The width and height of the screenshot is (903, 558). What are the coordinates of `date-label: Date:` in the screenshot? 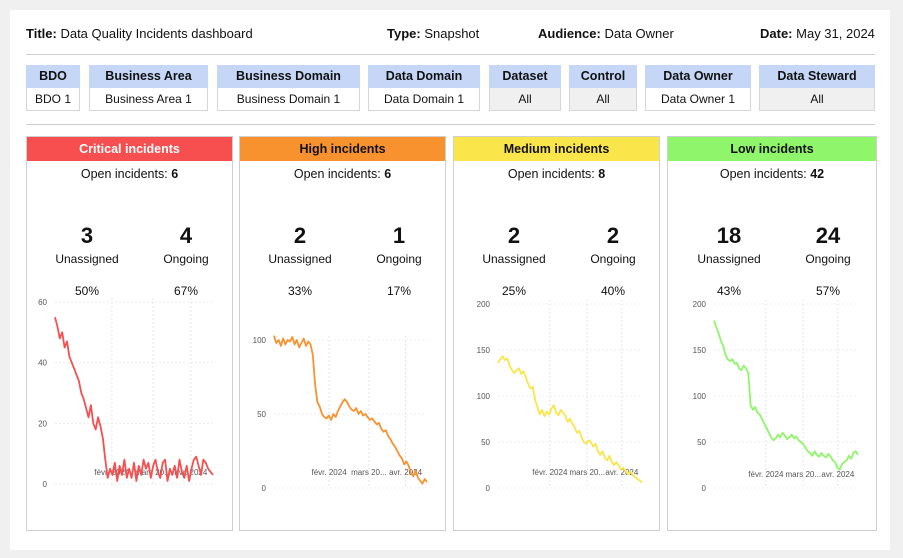 It's located at (776, 33).